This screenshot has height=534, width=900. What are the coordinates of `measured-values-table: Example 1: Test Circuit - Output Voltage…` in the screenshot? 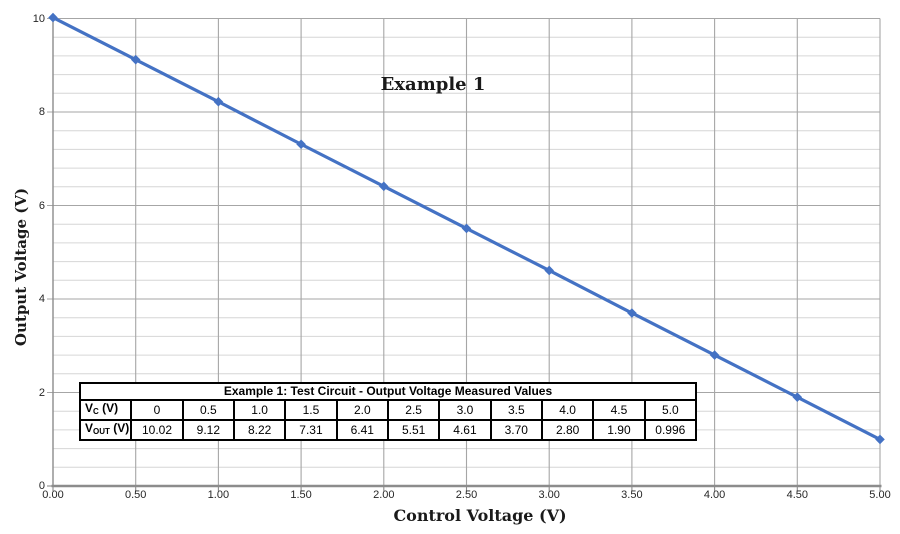 It's located at (388, 411).